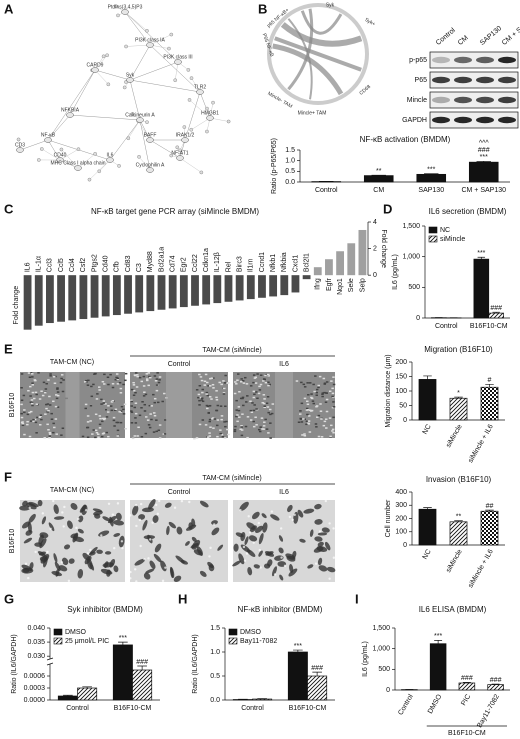 The image size is (520, 739). Describe the element at coordinates (312, 113) in the screenshot. I see `chord-label: Mincle+ TAM` at that location.